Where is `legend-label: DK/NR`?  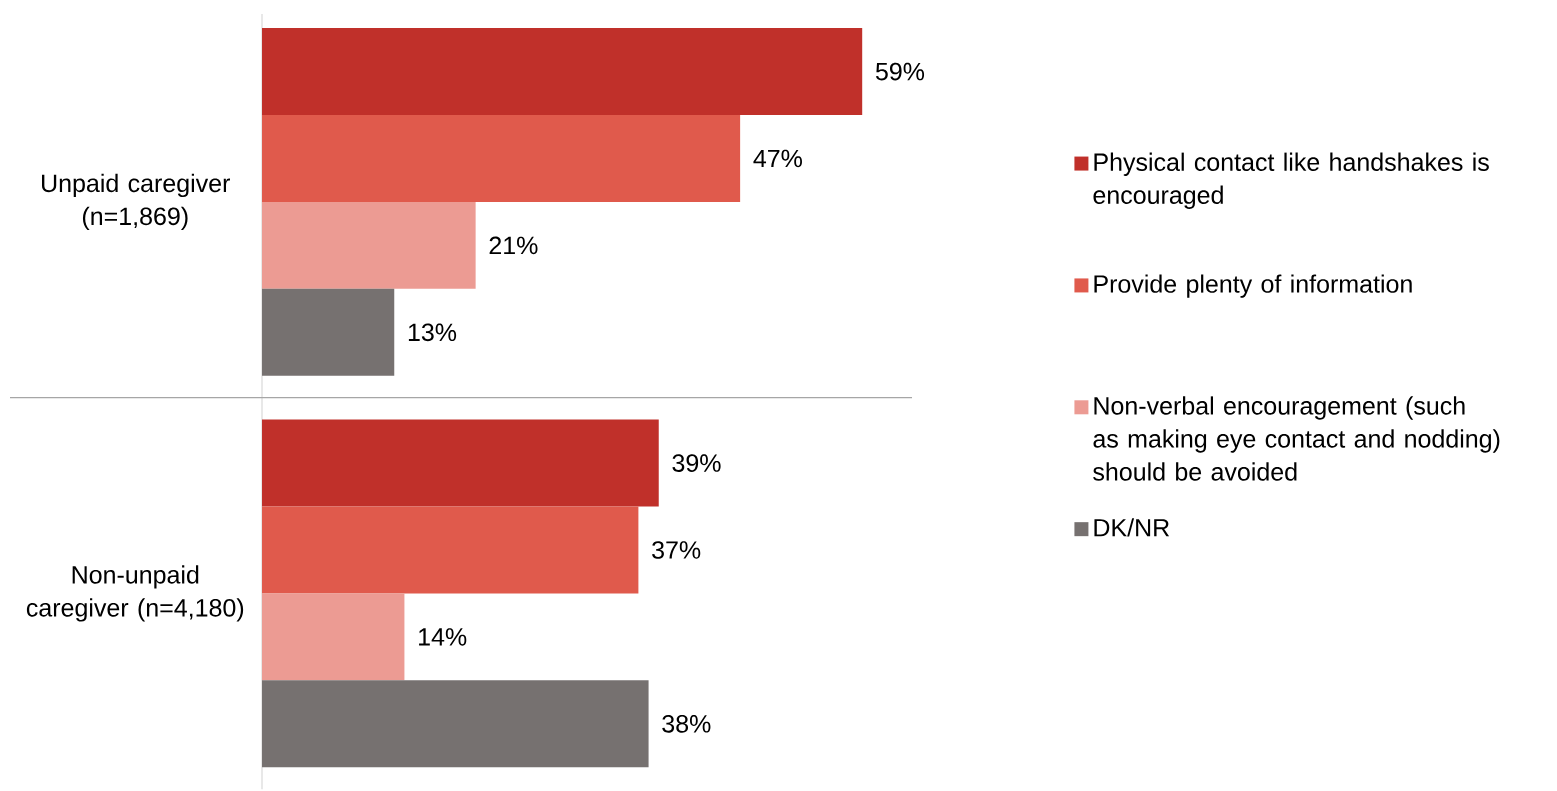
legend-label: DK/NR is located at coordinates (1132, 527).